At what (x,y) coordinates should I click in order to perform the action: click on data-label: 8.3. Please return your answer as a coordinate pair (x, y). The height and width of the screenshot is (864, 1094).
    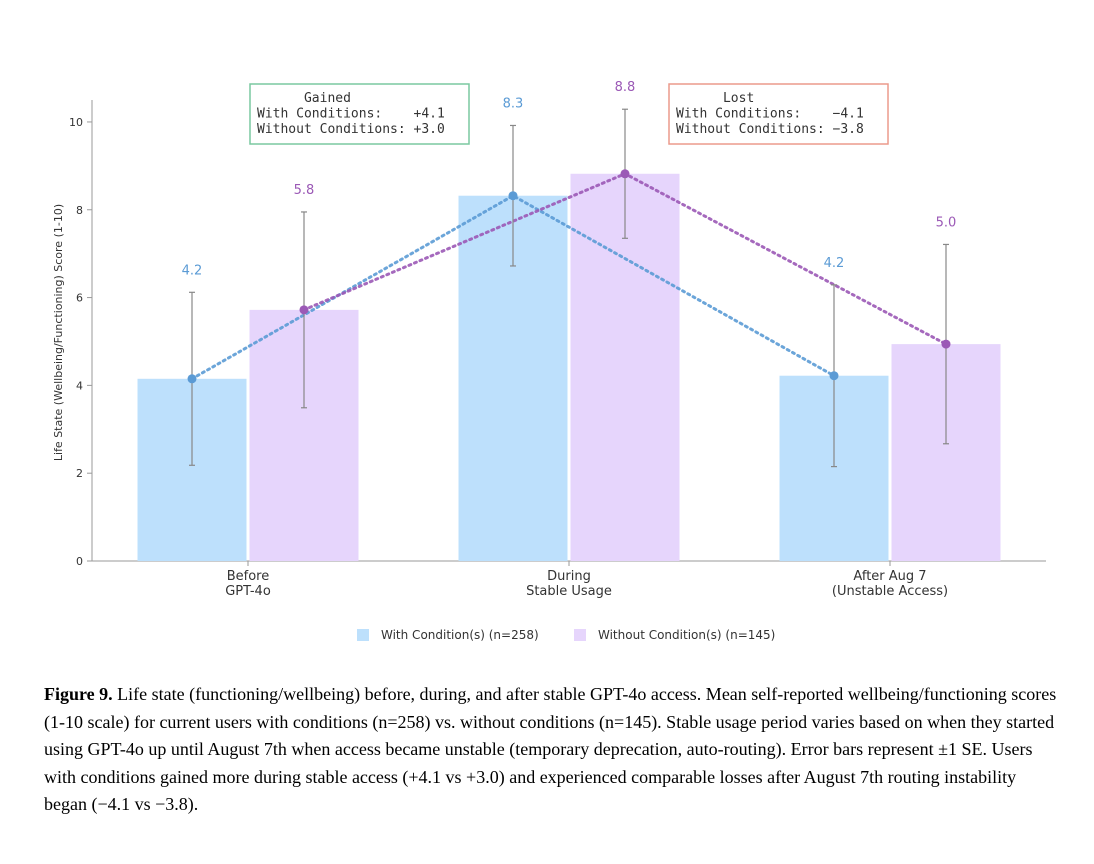
    Looking at the image, I should click on (513, 103).